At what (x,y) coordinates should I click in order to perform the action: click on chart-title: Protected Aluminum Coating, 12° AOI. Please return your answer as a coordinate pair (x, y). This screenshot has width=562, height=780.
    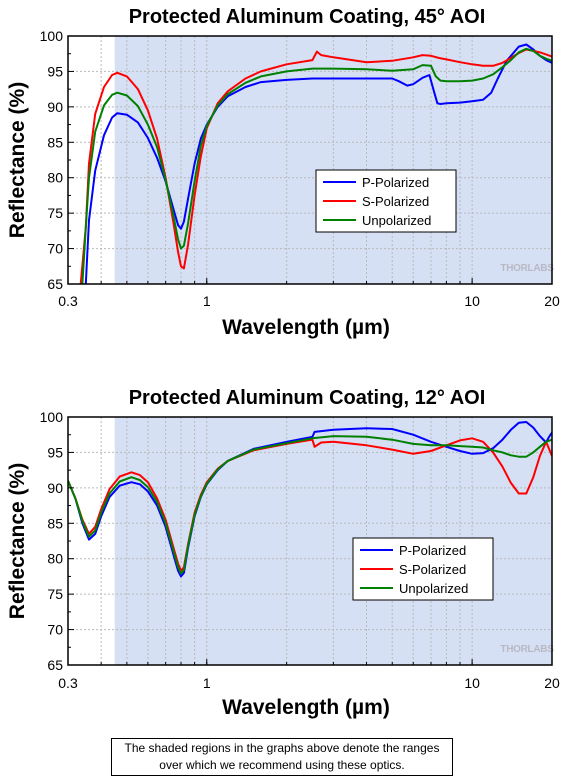
    Looking at the image, I should click on (307, 398).